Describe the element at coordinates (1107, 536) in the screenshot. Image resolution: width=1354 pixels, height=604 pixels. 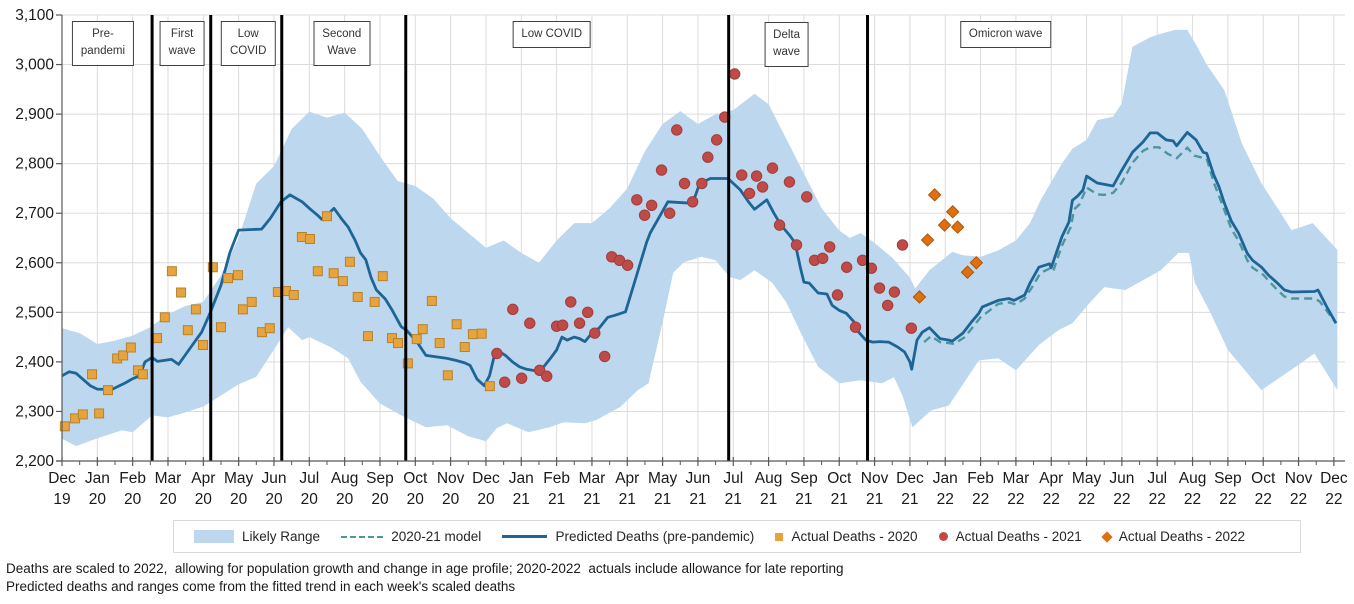
I see `actual2022-swatch-icon` at that location.